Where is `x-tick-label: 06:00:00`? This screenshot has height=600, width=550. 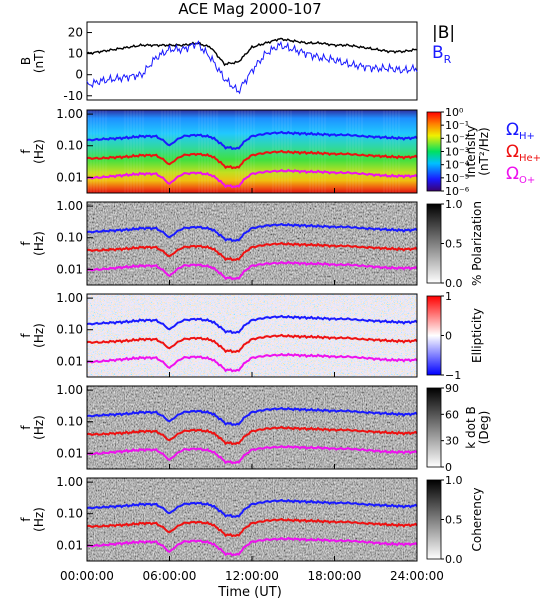
x-tick-label: 06:00:00 is located at coordinates (170, 576).